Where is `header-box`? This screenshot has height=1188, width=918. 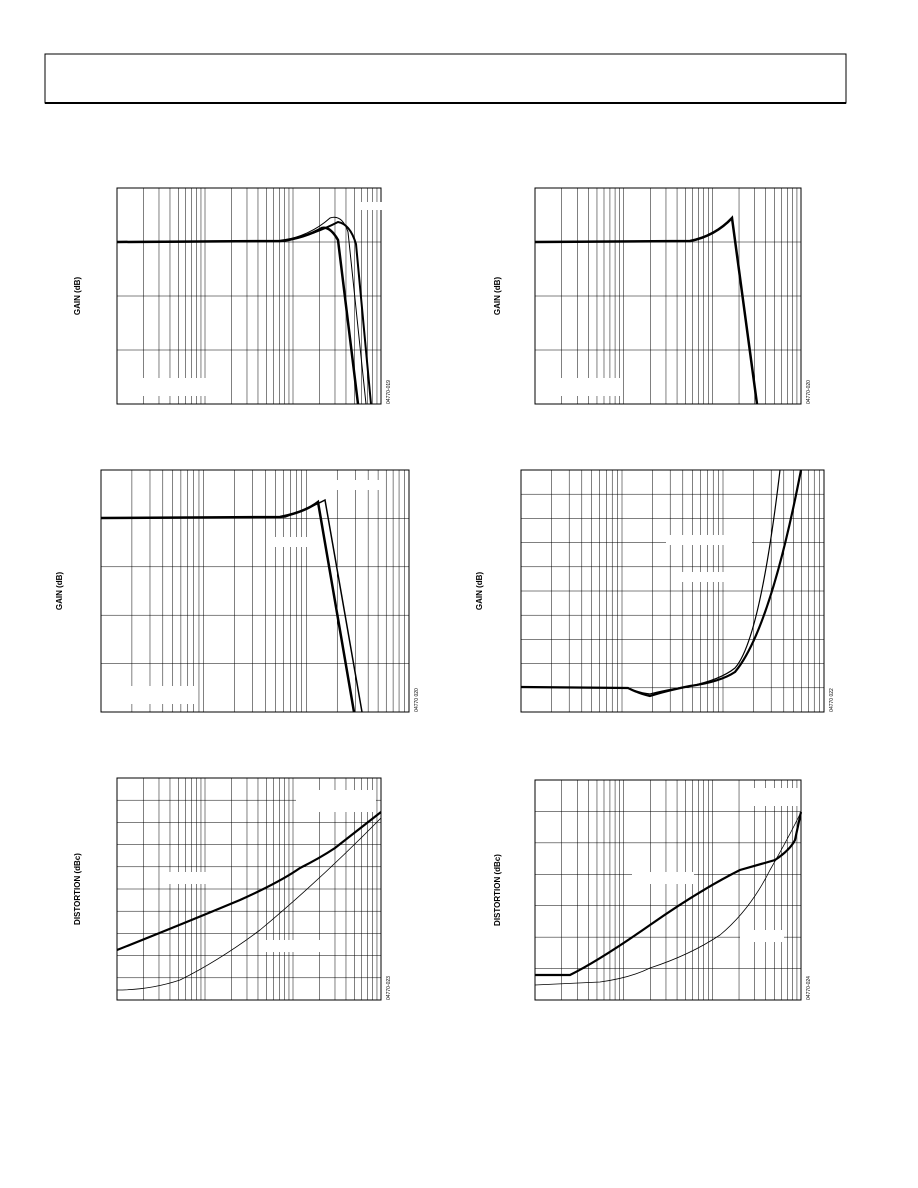
header-box is located at coordinates (445, 78).